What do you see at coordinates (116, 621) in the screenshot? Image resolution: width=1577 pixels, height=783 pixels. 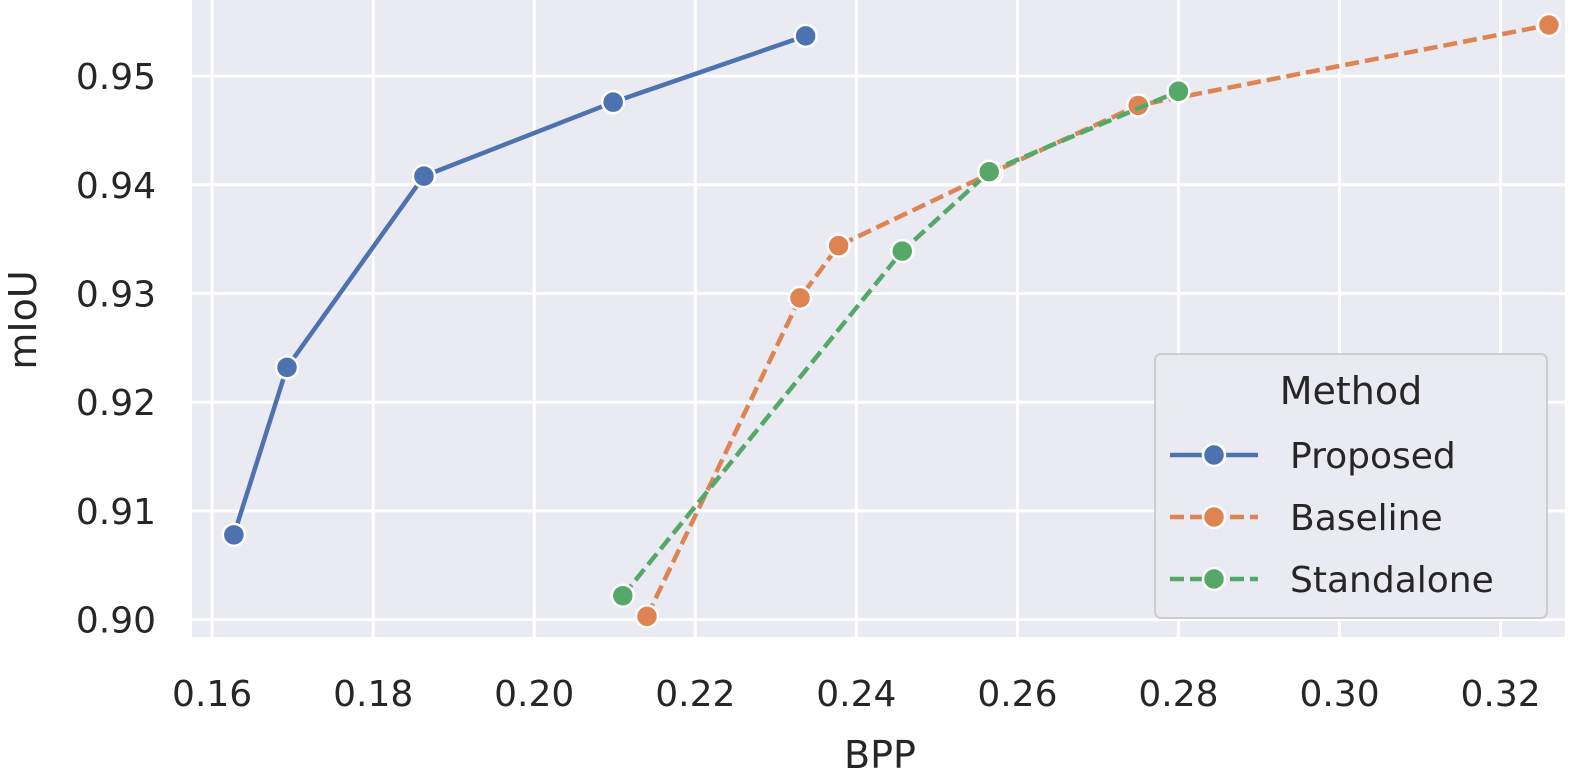 I see `y-tick-label: 0.90` at bounding box center [116, 621].